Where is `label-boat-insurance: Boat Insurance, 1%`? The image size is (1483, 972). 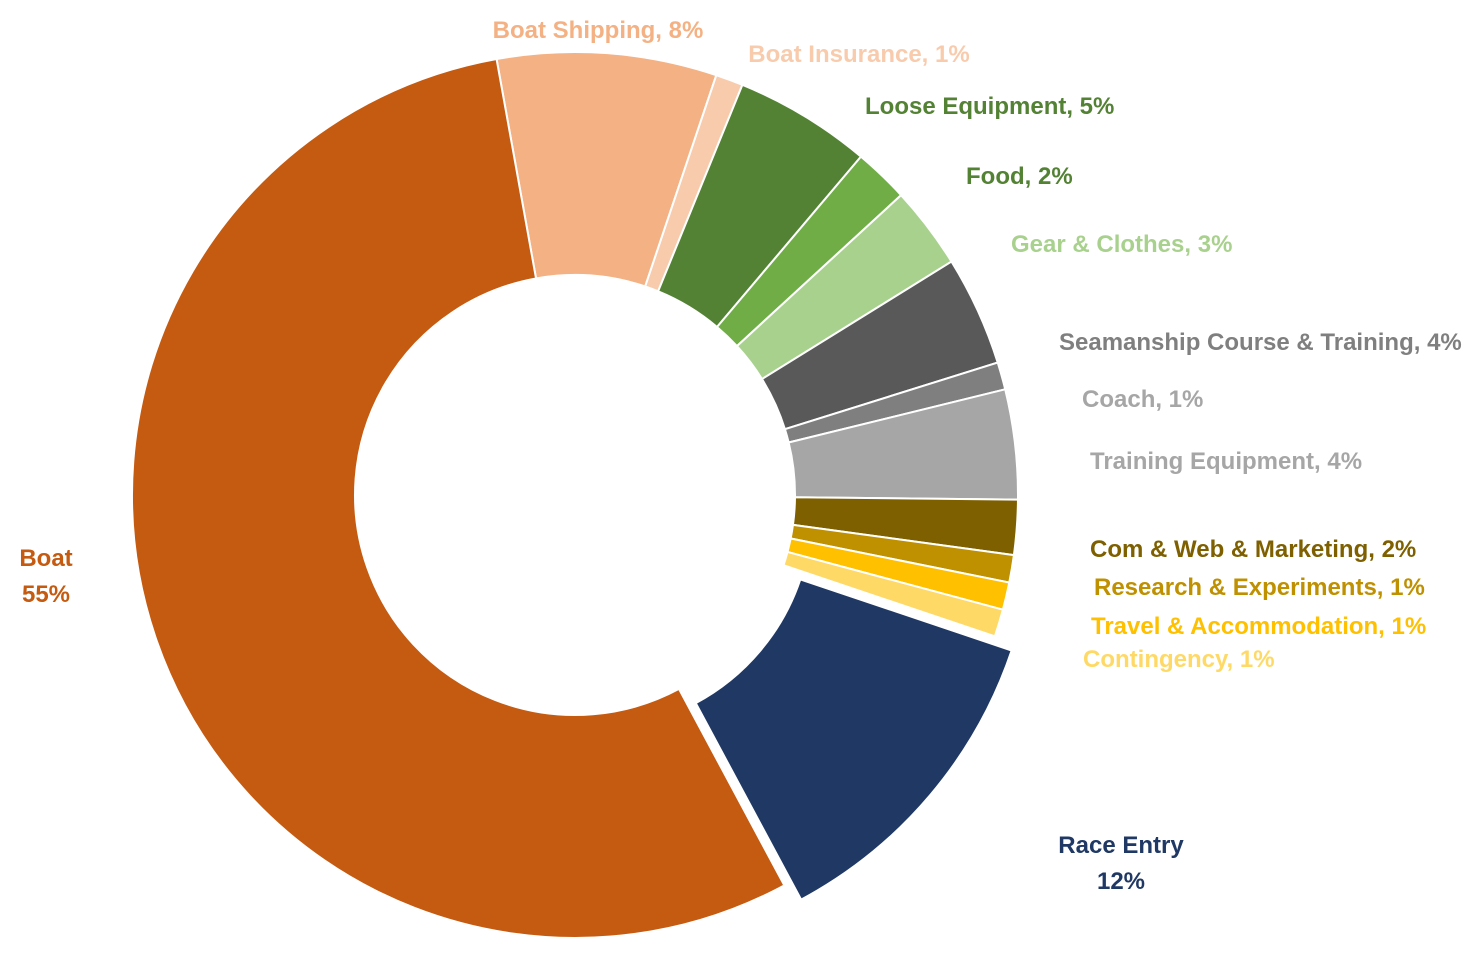 label-boat-insurance: Boat Insurance, 1% is located at coordinates (858, 54).